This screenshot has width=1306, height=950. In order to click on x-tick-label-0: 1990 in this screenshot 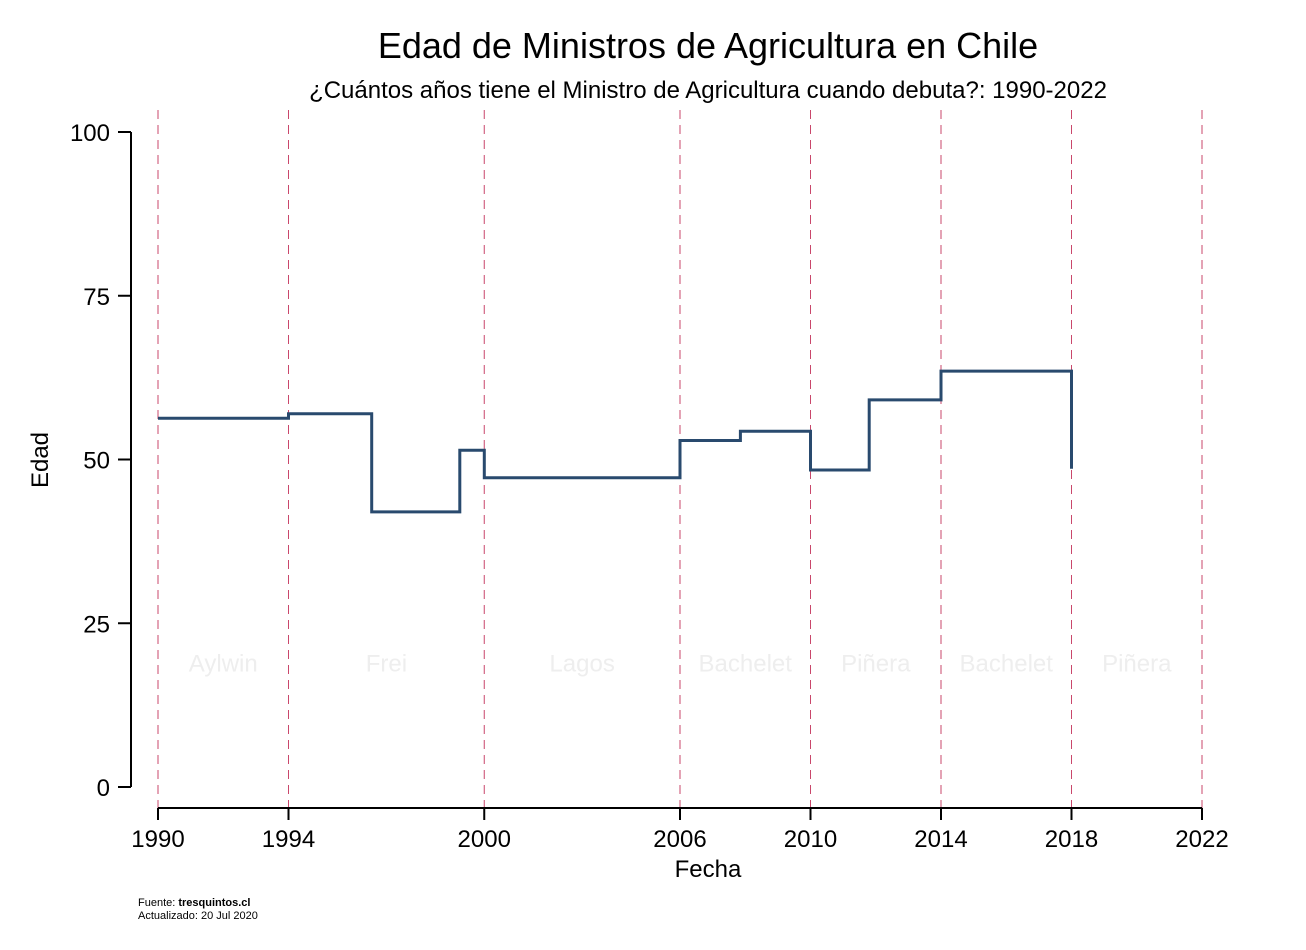, I will do `click(157, 839)`.